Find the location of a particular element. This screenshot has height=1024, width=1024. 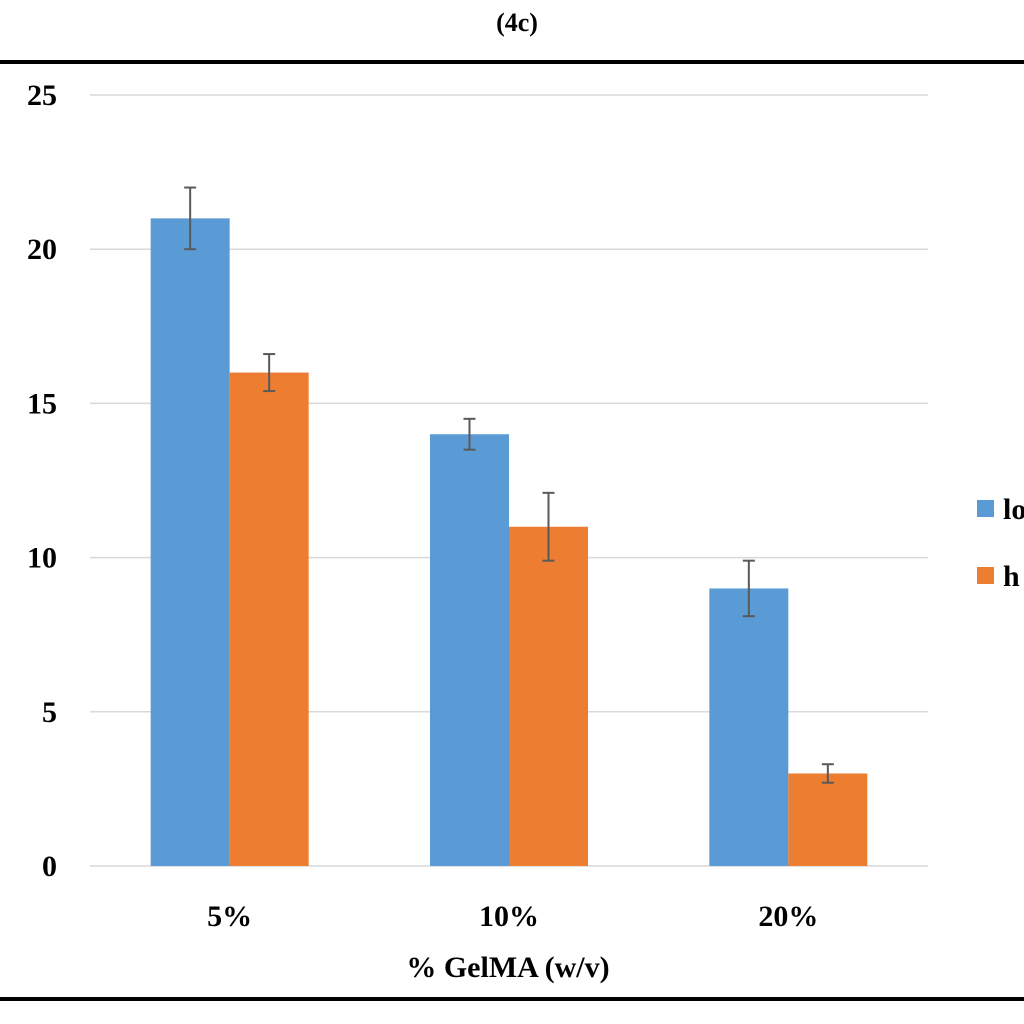

x-tick-label: 10% is located at coordinates (509, 916).